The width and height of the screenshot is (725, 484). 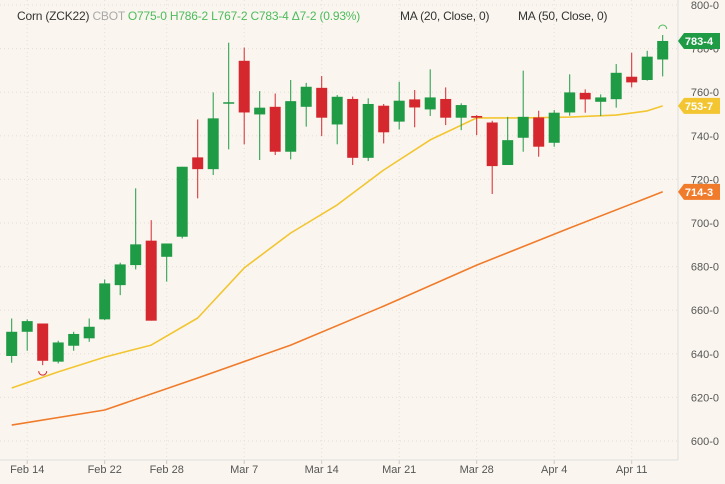 What do you see at coordinates (445, 16) in the screenshot?
I see `ma20-legend: MA (20, Close, 0)` at bounding box center [445, 16].